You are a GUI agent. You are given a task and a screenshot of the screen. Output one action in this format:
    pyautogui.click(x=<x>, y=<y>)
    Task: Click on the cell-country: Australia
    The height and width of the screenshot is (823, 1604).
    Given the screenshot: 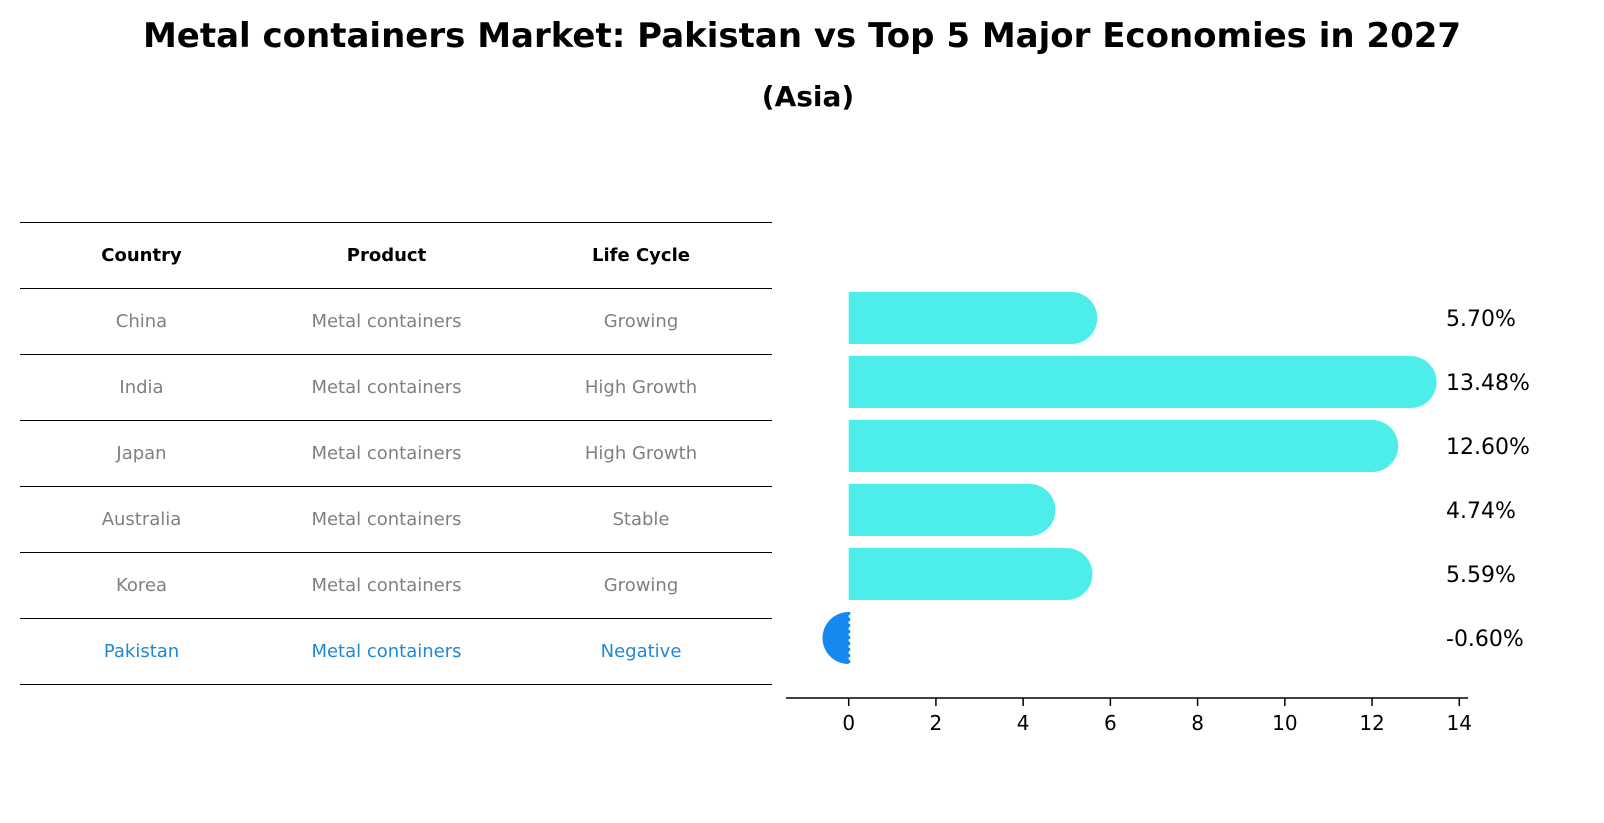 What is the action you would take?
    pyautogui.click(x=141, y=519)
    